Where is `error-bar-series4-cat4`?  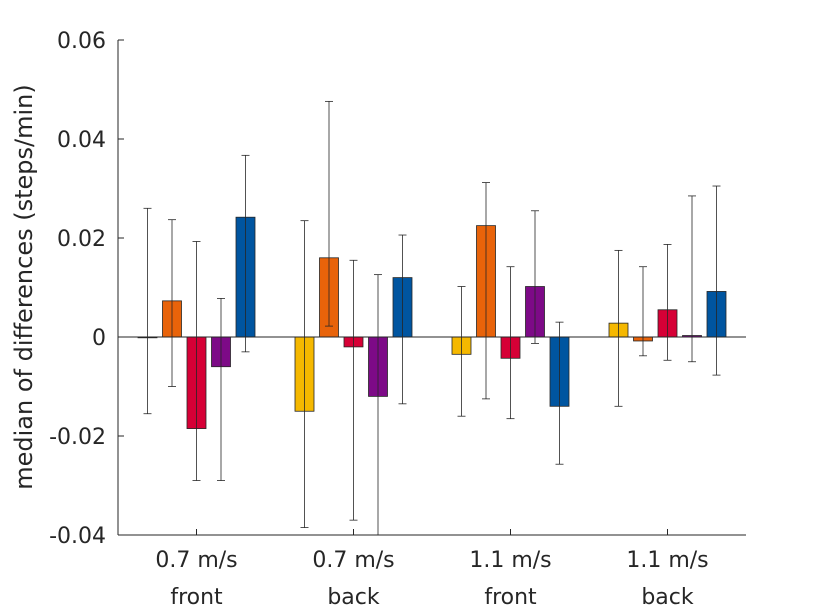 error-bar-series4-cat4 is located at coordinates (692, 279).